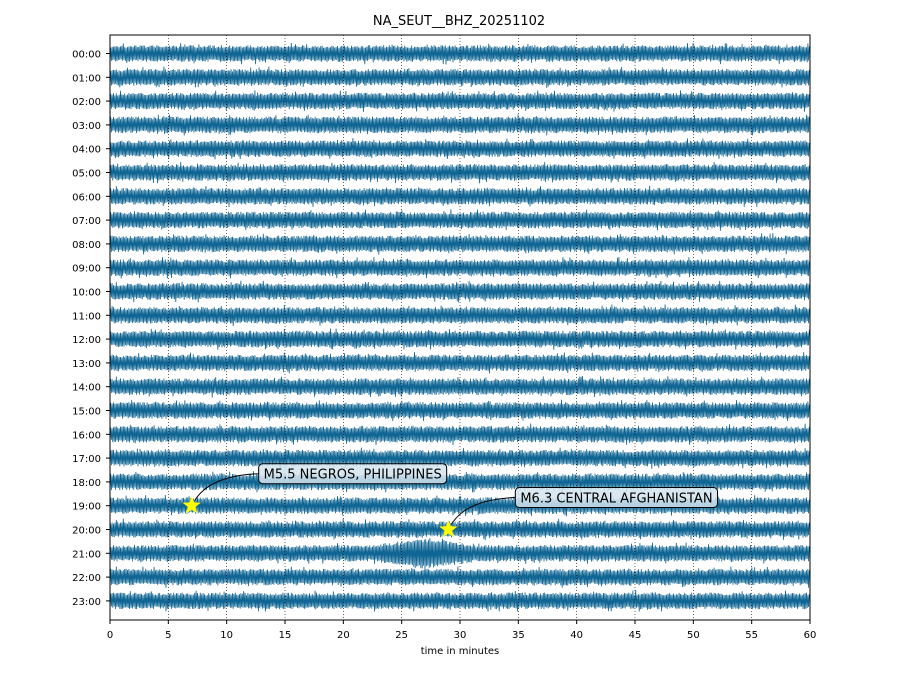 The image size is (919, 690). Describe the element at coordinates (86, 340) in the screenshot. I see `y-tick-label: 12:00` at that location.